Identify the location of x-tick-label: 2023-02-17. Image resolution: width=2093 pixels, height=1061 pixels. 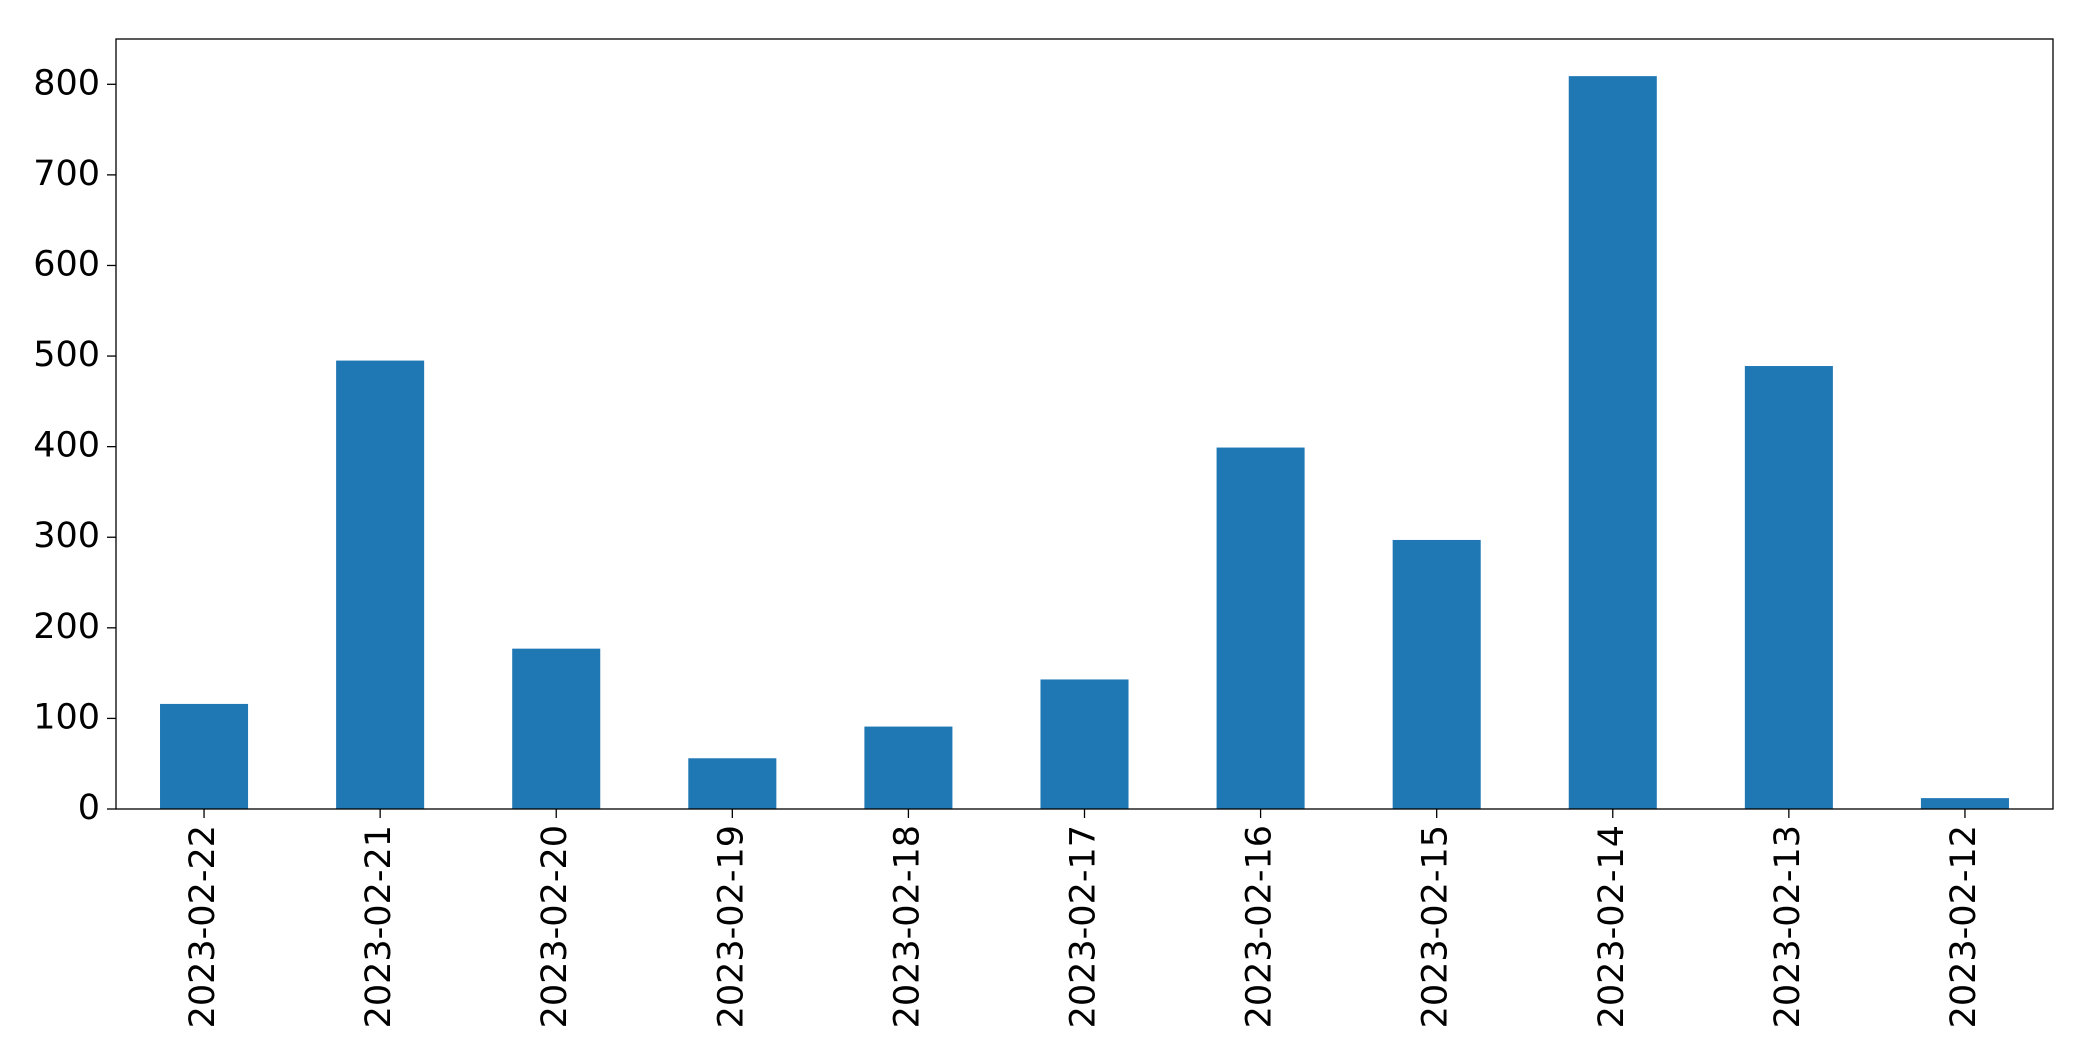
(1084, 926).